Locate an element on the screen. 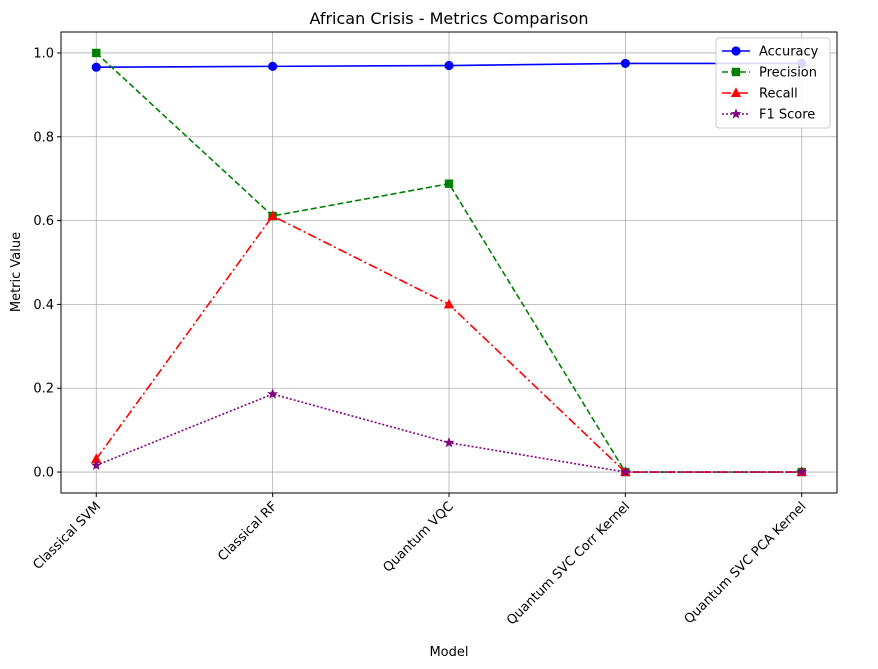 This screenshot has height=669, width=878. y-tick-label: 0.8 is located at coordinates (43, 137).